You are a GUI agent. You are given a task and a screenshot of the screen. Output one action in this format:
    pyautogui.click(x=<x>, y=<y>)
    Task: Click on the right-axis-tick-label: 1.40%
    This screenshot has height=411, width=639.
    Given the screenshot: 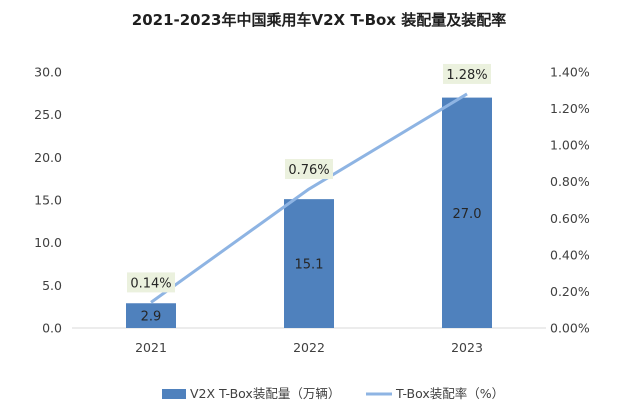 What is the action you would take?
    pyautogui.click(x=570, y=72)
    